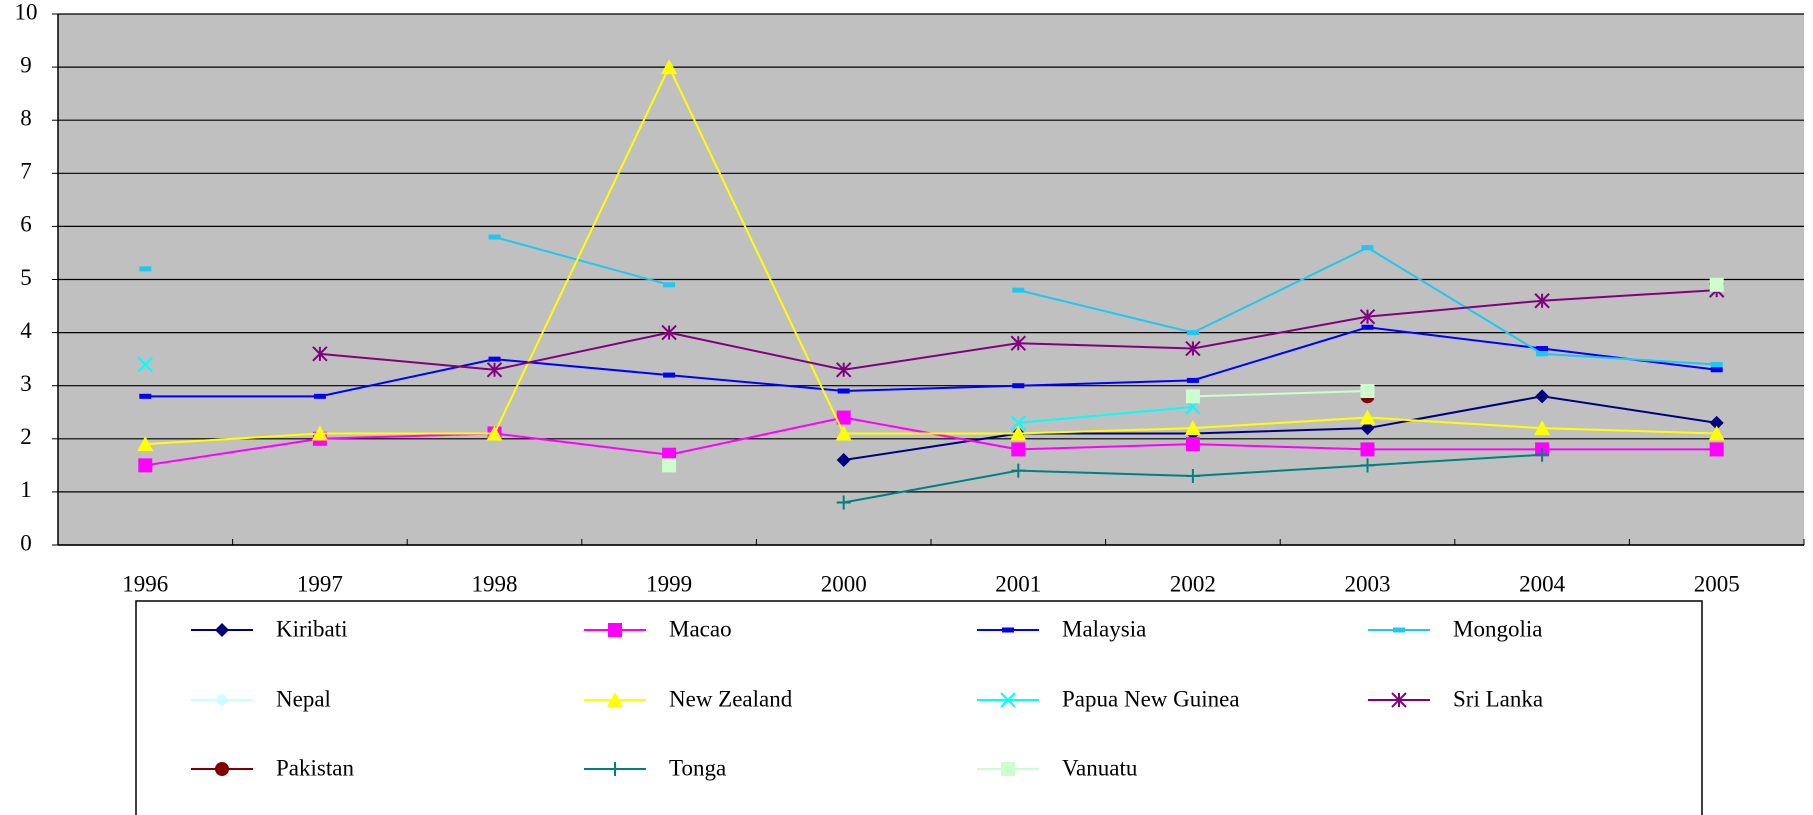 The height and width of the screenshot is (815, 1813). Describe the element at coordinates (26, 224) in the screenshot. I see `y-tick-label: 6` at that location.